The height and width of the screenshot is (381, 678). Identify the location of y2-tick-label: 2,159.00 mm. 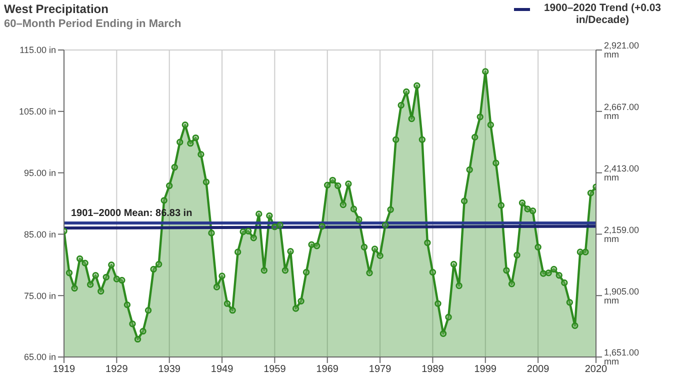
(622, 234).